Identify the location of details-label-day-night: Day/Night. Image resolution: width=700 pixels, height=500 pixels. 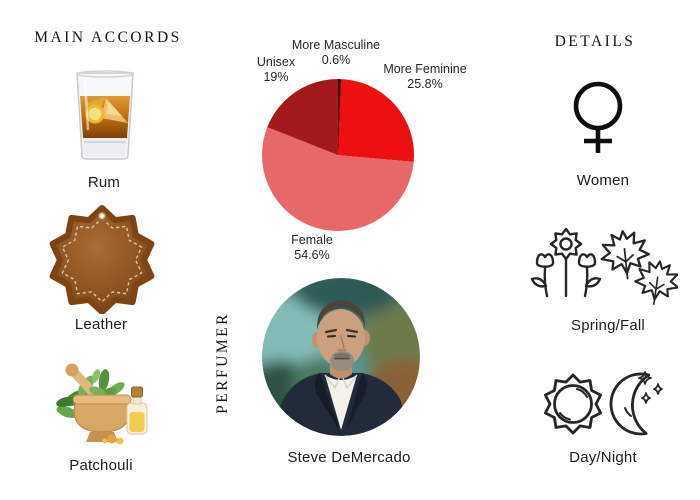
(603, 457).